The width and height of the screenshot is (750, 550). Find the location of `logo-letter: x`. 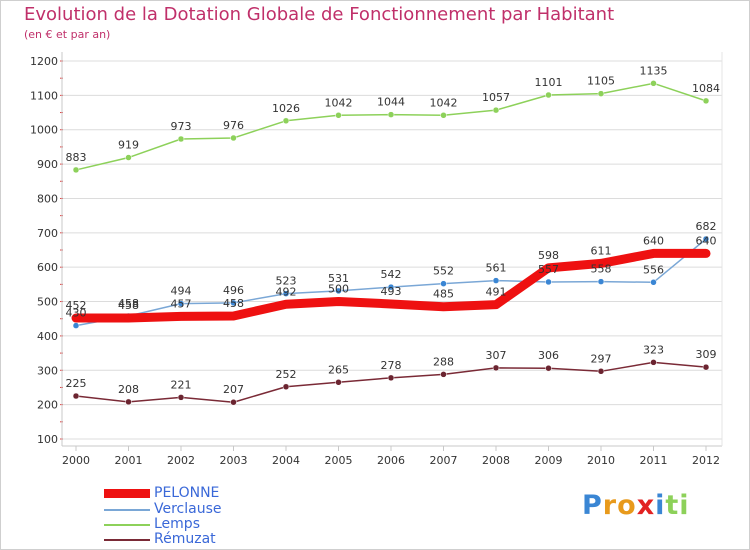

logo-letter: x is located at coordinates (646, 505).